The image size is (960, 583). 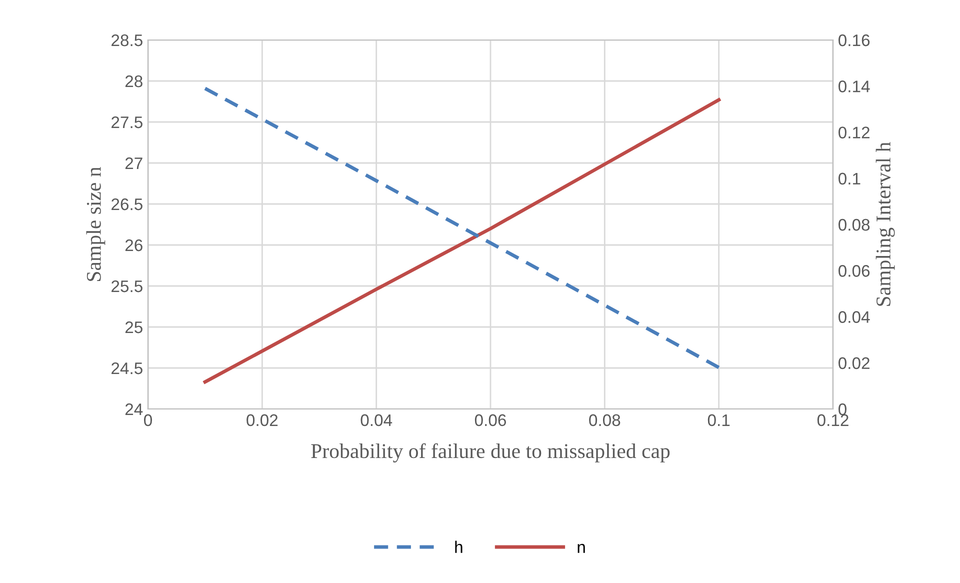 I want to click on x-tick-label: 0.06, so click(x=490, y=420).